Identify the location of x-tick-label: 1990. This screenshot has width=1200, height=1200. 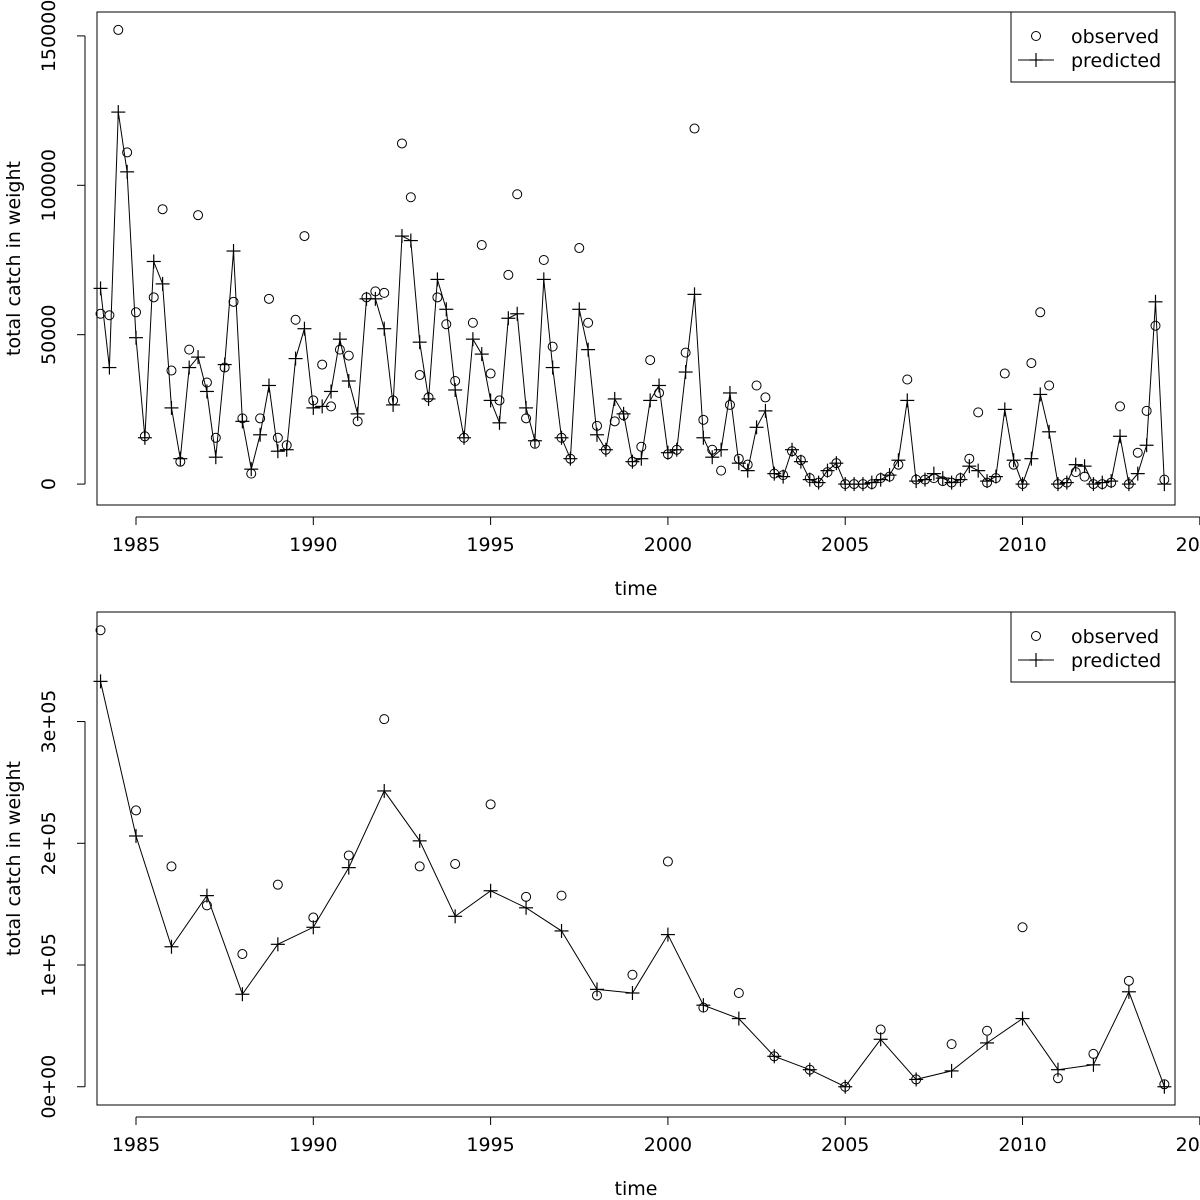
(313, 1145).